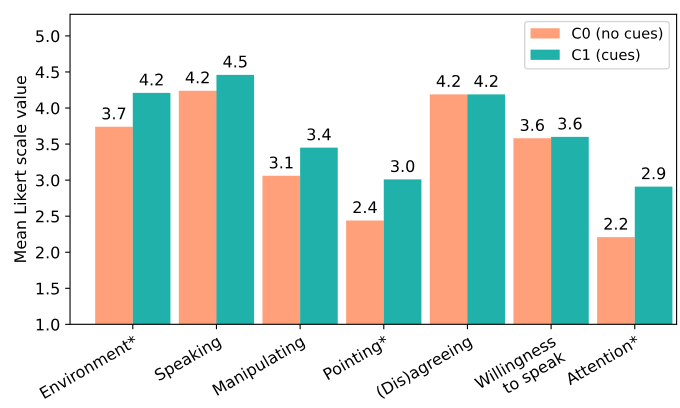 The image size is (680, 408). What do you see at coordinates (281, 162) in the screenshot?
I see `data-label: 3.1` at bounding box center [281, 162].